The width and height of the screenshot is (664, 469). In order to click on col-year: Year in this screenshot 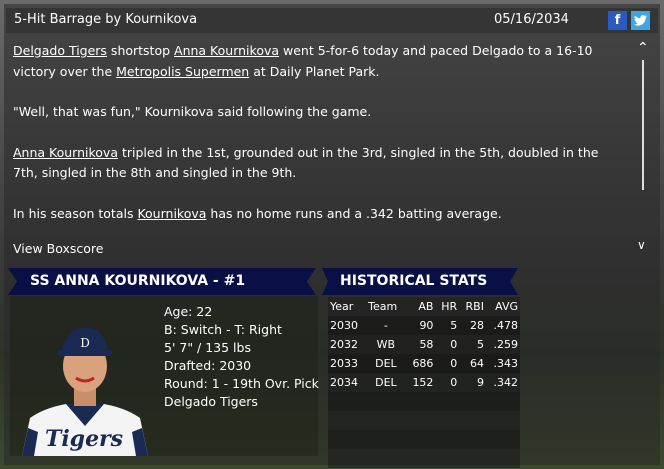, I will do `click(347, 306)`.